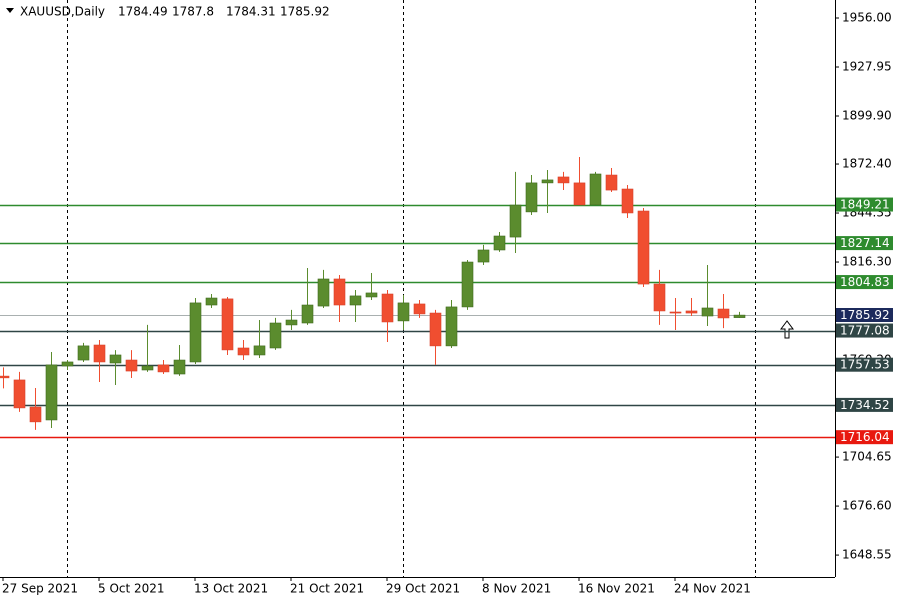  Describe the element at coordinates (867, 457) in the screenshot. I see `y-tick-label: 1704.65` at that location.